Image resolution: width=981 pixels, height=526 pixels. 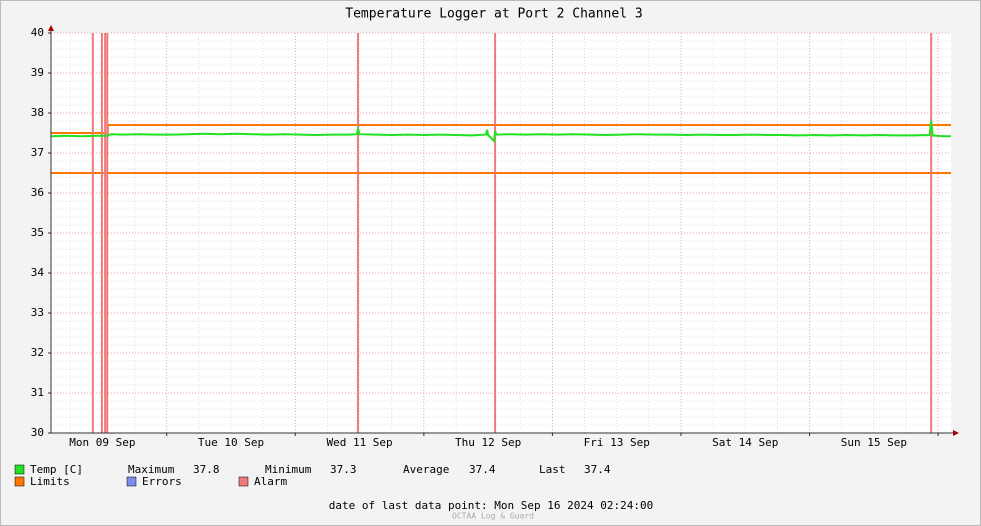 I want to click on x-arrow, so click(x=956, y=433).